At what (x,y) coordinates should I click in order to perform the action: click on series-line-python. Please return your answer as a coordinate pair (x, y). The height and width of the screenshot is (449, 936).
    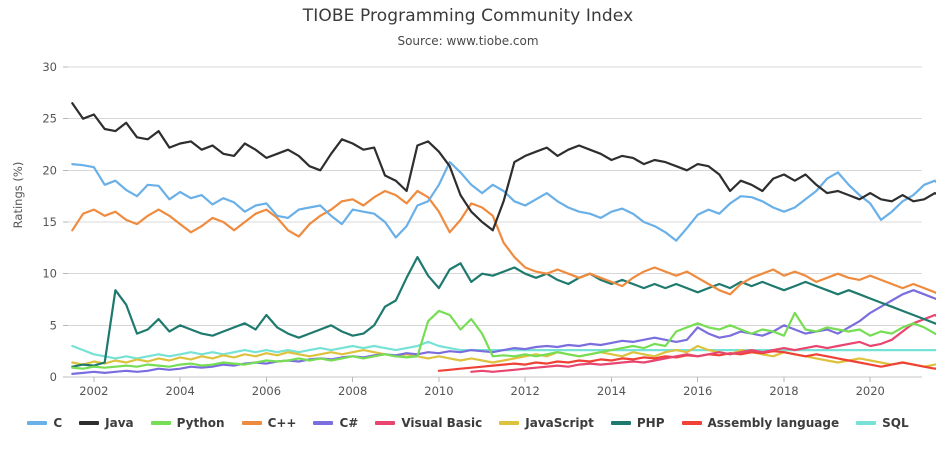
    Looking at the image, I should click on (503, 339).